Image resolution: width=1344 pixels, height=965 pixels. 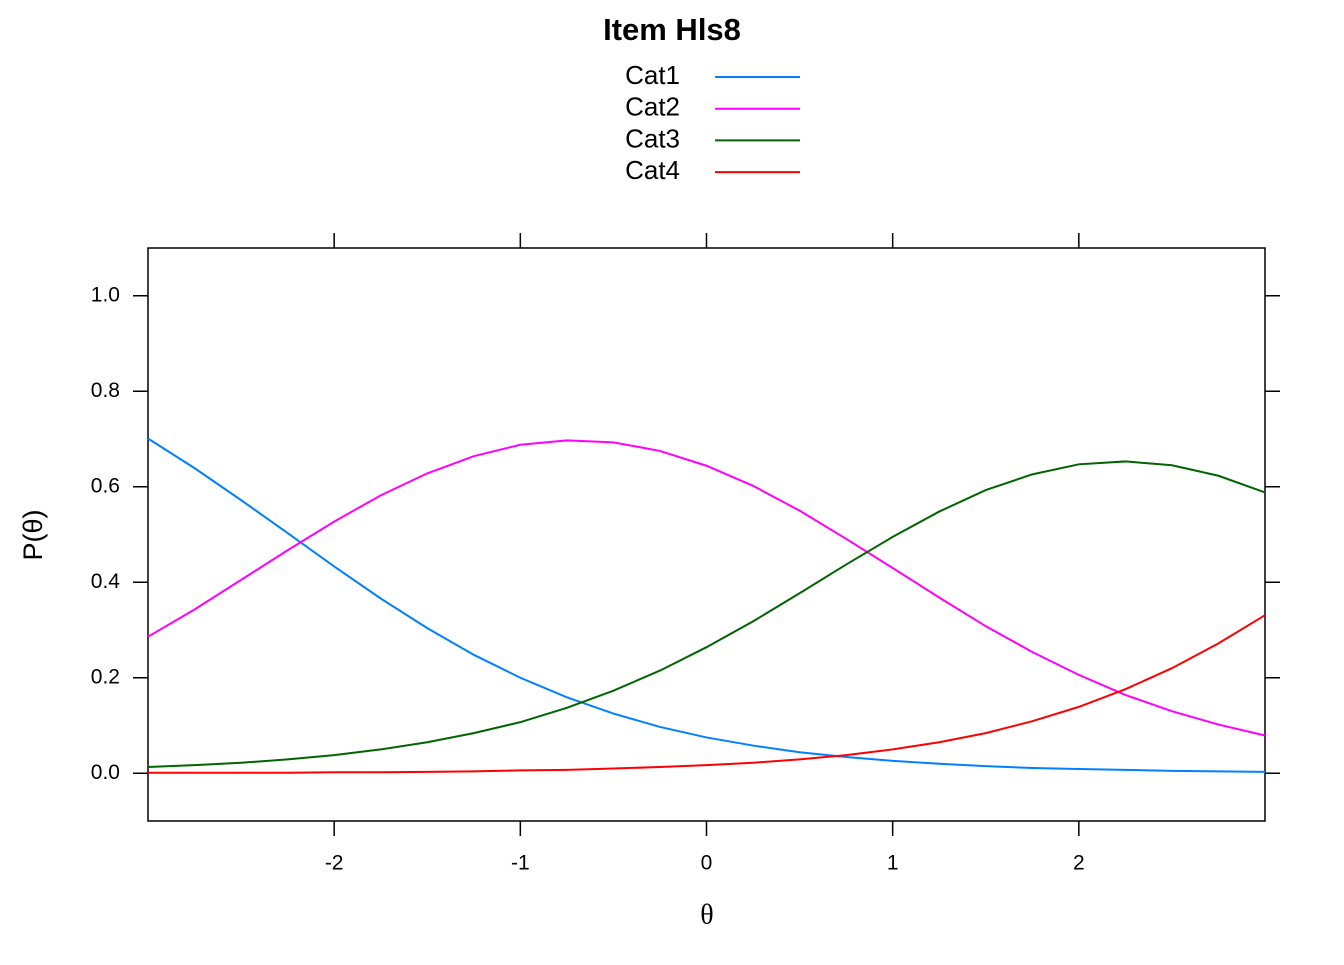 I want to click on y-tick-label: 0.8, so click(x=105, y=390).